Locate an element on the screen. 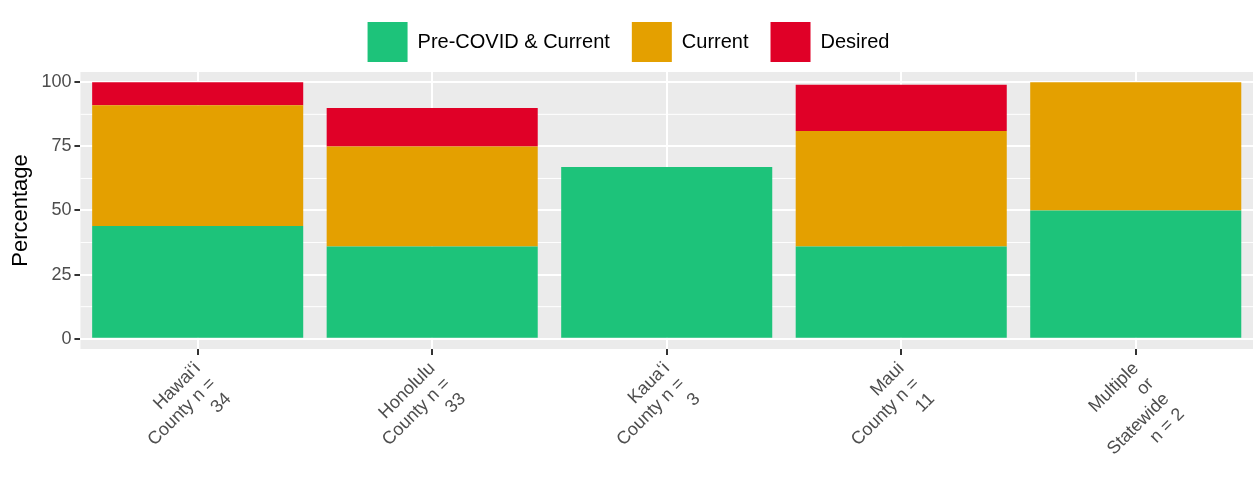  y-tick-label: 0 is located at coordinates (66, 337).